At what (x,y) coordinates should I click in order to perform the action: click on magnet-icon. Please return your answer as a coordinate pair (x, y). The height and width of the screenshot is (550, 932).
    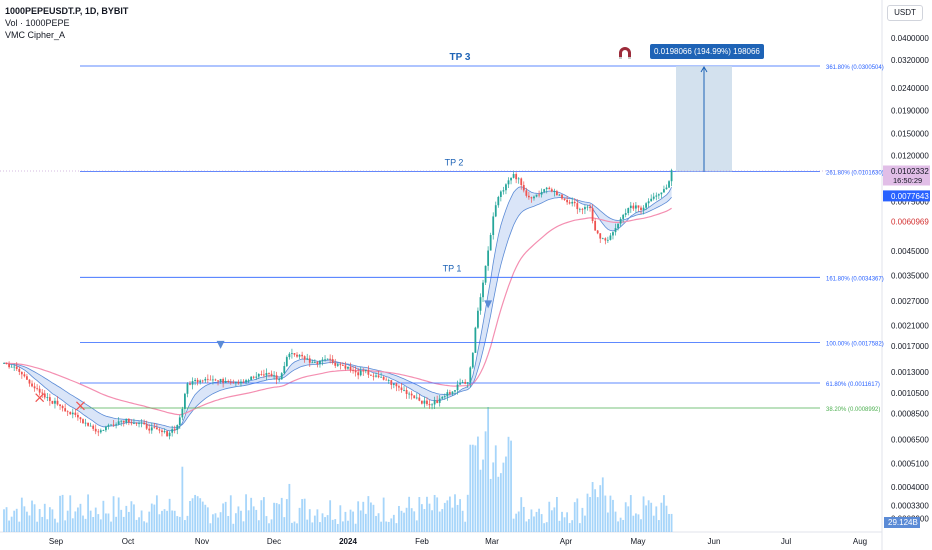
    Looking at the image, I should click on (625, 54).